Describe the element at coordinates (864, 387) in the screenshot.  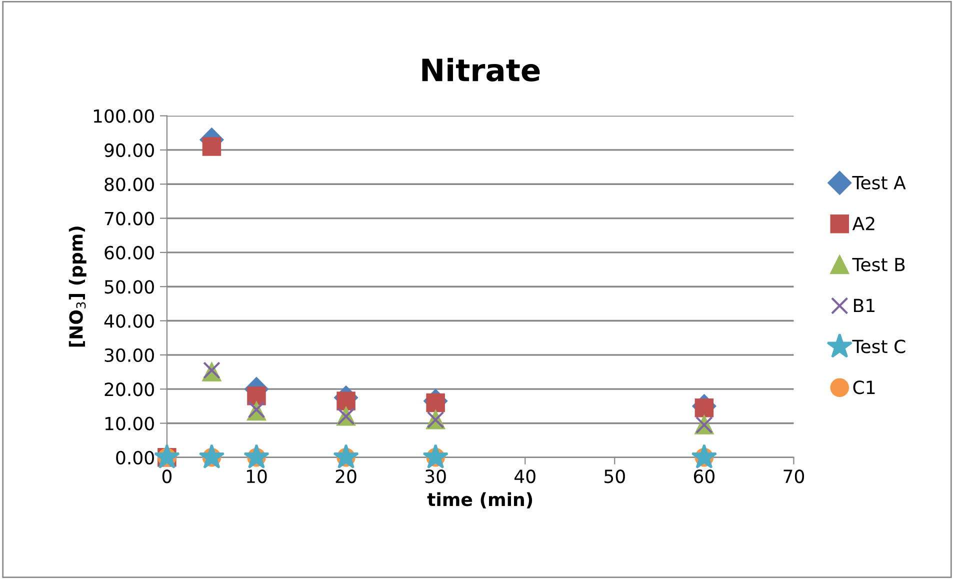
I see `legend-label: C1` at that location.